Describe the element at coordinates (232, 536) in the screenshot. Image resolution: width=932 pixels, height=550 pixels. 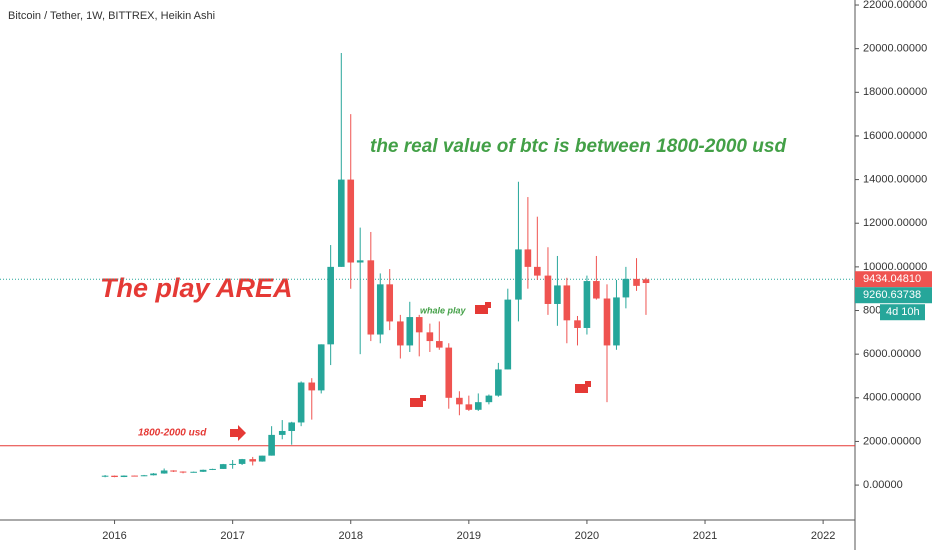
I see `x-tick-label: 2017` at that location.